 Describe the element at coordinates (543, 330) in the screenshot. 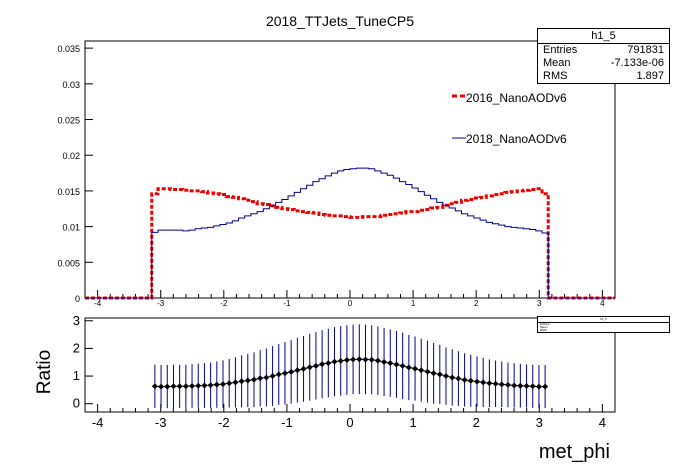

I see `ratio-stats-label: RMS` at that location.